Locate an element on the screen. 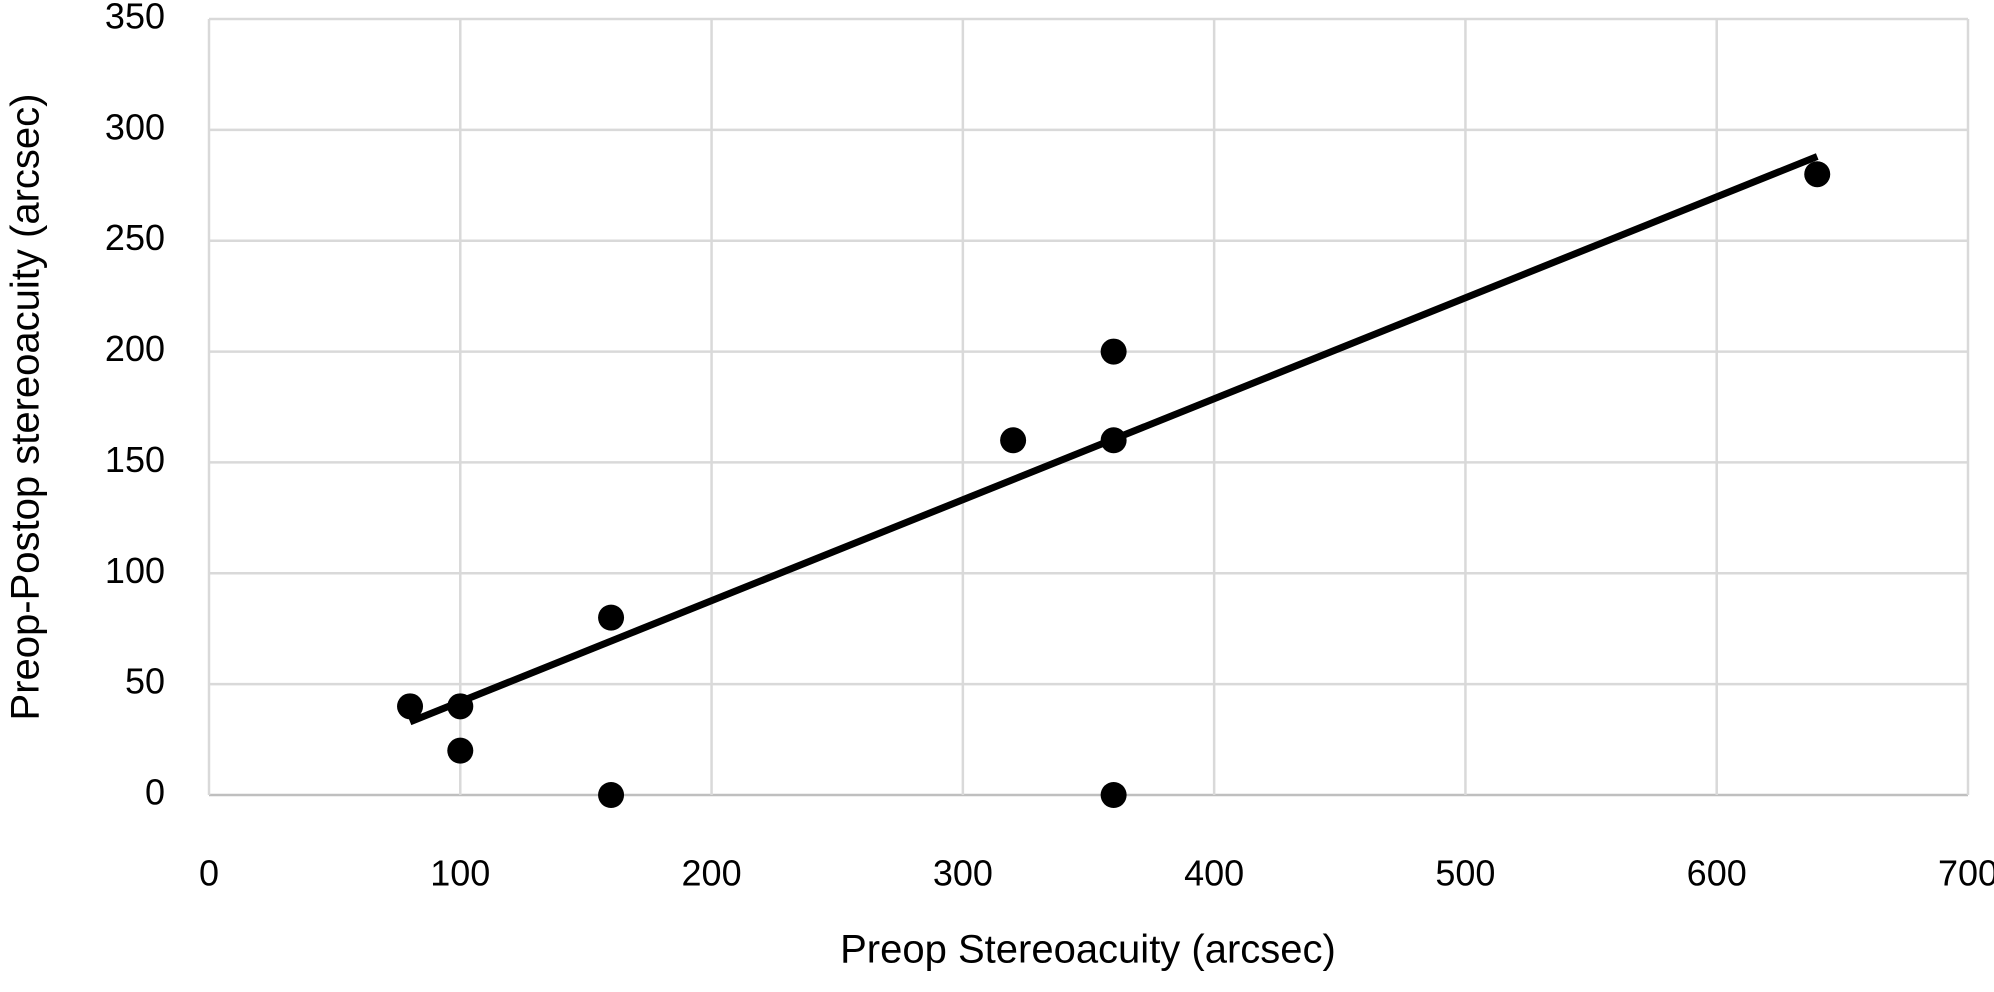 This screenshot has height=992, width=1994. y-tick-label: 50 is located at coordinates (145, 681).